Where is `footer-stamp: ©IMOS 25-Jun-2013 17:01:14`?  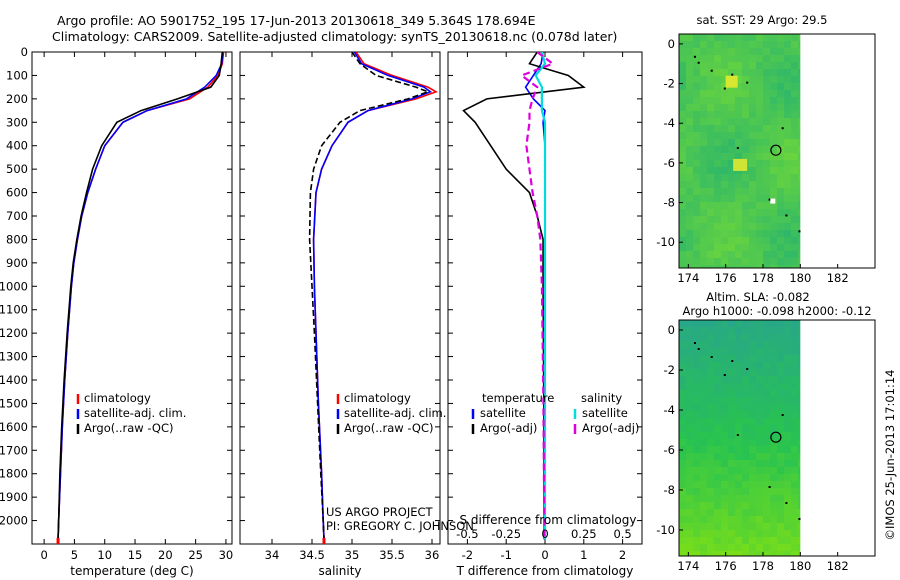
footer-stamp: ©IMOS 25-Jun-2013 17:01:14 is located at coordinates (890, 455).